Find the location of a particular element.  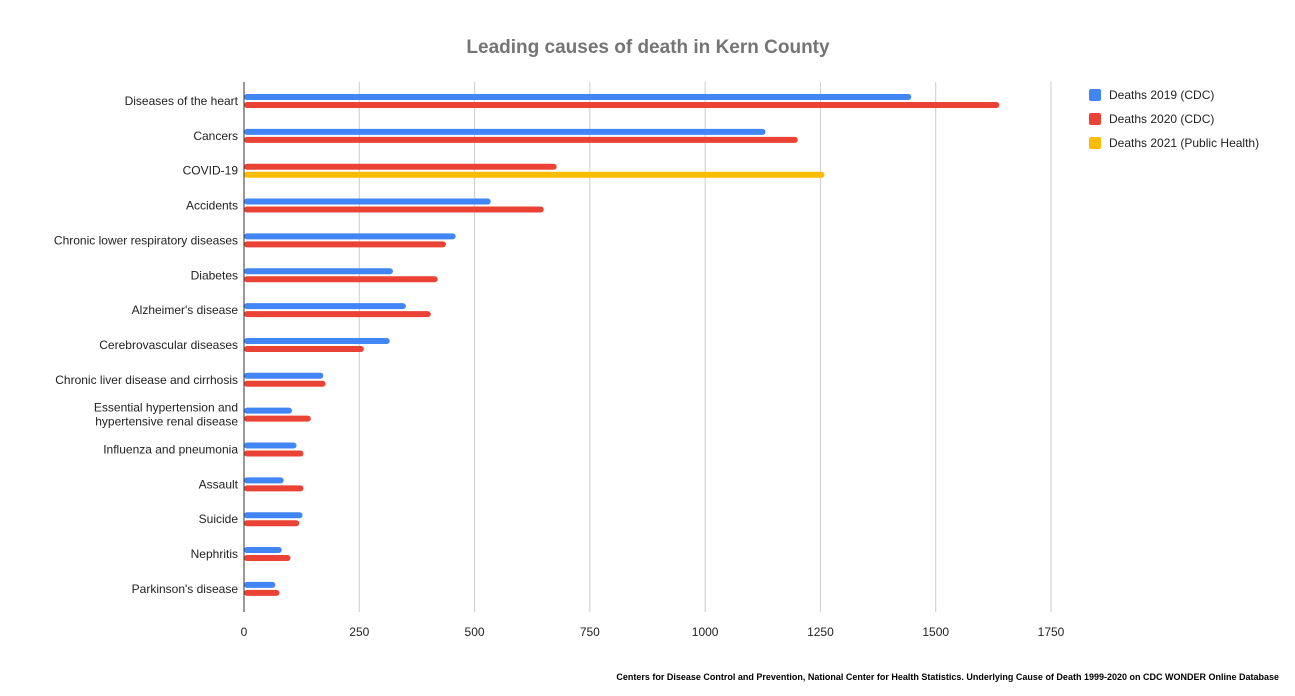

category-label: COVID-19 is located at coordinates (211, 171).